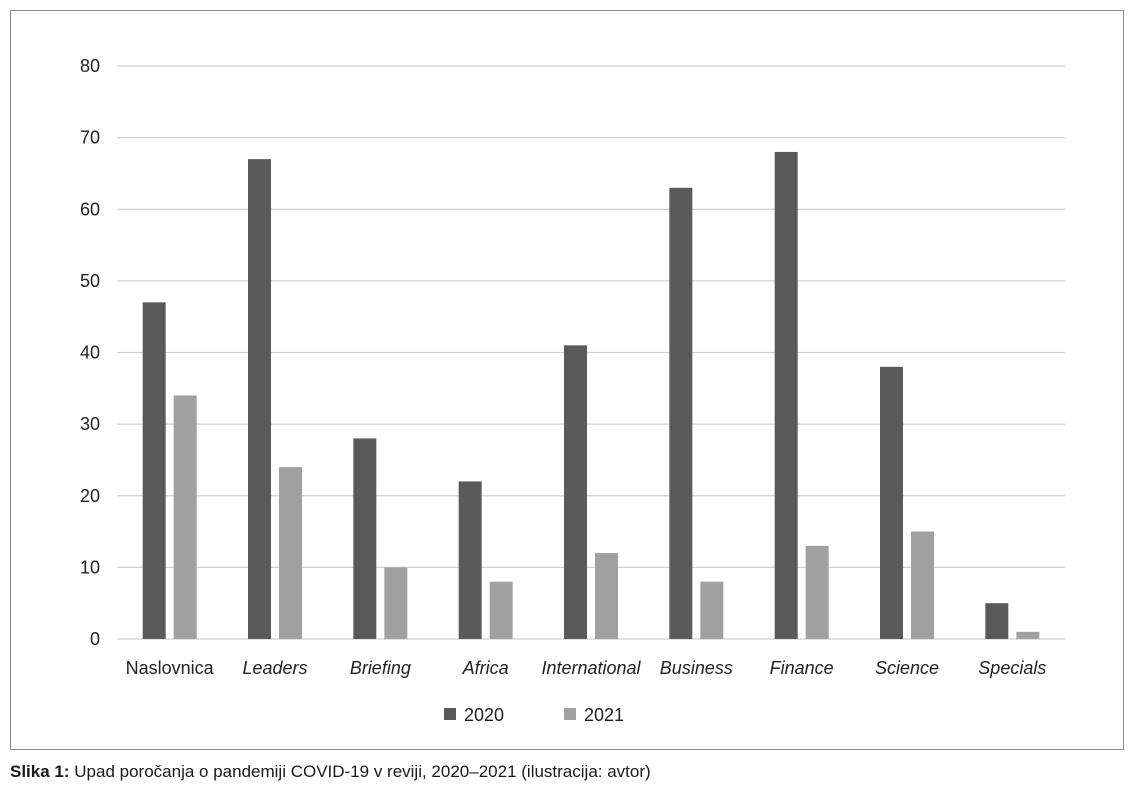  I want to click on x-category-label: Business, so click(696, 668).